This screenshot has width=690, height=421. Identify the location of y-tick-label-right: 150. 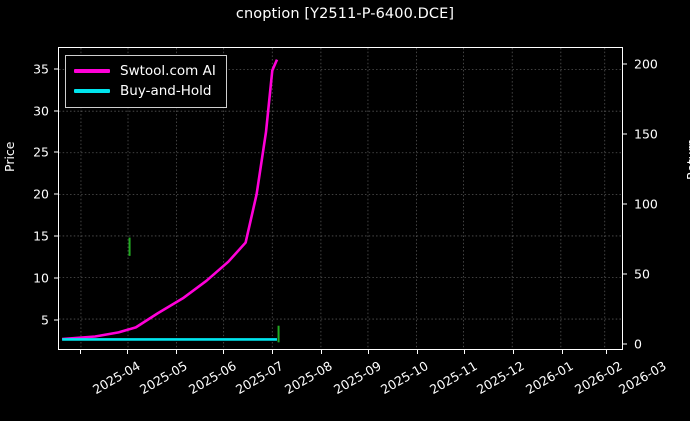
(646, 134).